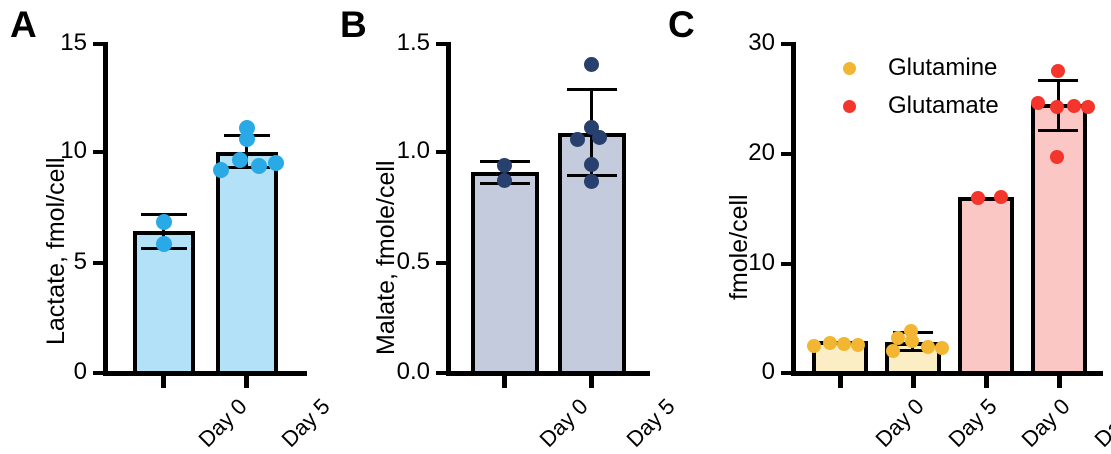 The height and width of the screenshot is (454, 1111). I want to click on panel-c-yticklabel-0: 0, so click(768, 371).